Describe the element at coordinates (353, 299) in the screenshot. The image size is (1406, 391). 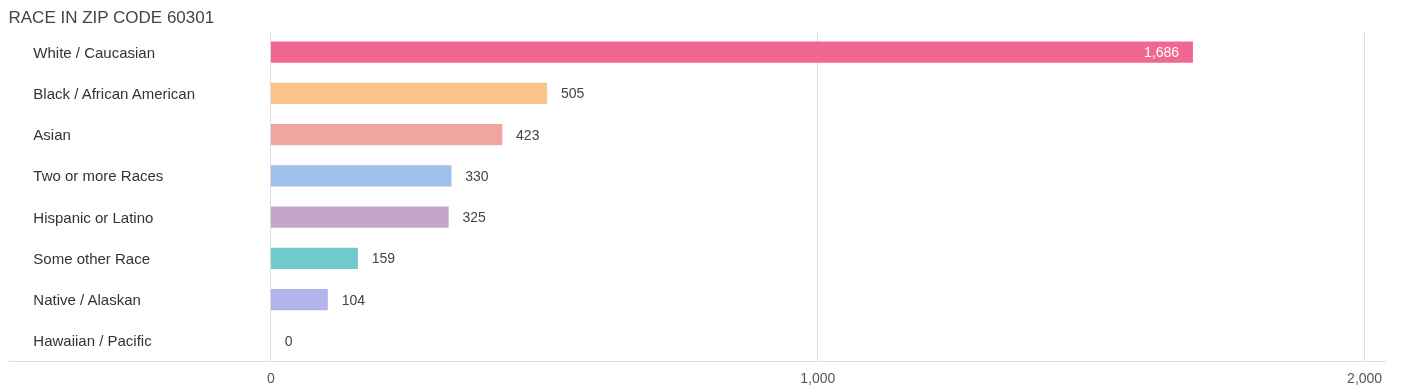
I see `data-label: 104` at that location.